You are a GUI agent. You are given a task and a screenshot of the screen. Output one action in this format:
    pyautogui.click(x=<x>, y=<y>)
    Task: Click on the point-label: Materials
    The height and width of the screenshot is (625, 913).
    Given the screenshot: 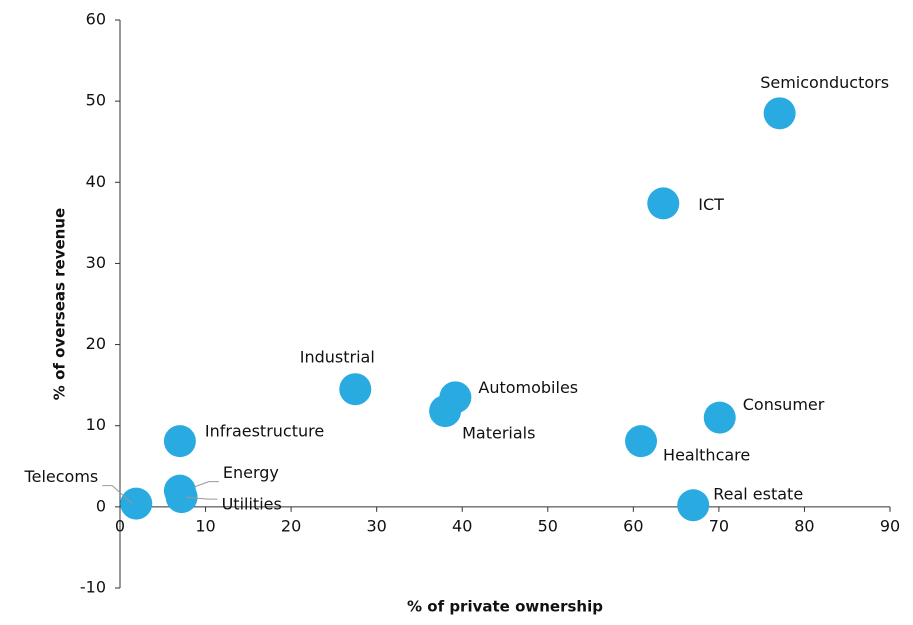 What is the action you would take?
    pyautogui.click(x=498, y=433)
    